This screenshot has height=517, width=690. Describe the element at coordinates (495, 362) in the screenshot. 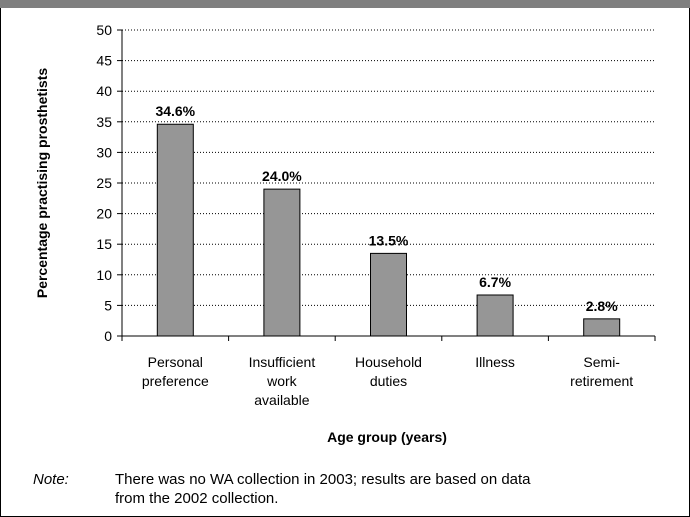

I see `x-tick-label: Illness` at that location.